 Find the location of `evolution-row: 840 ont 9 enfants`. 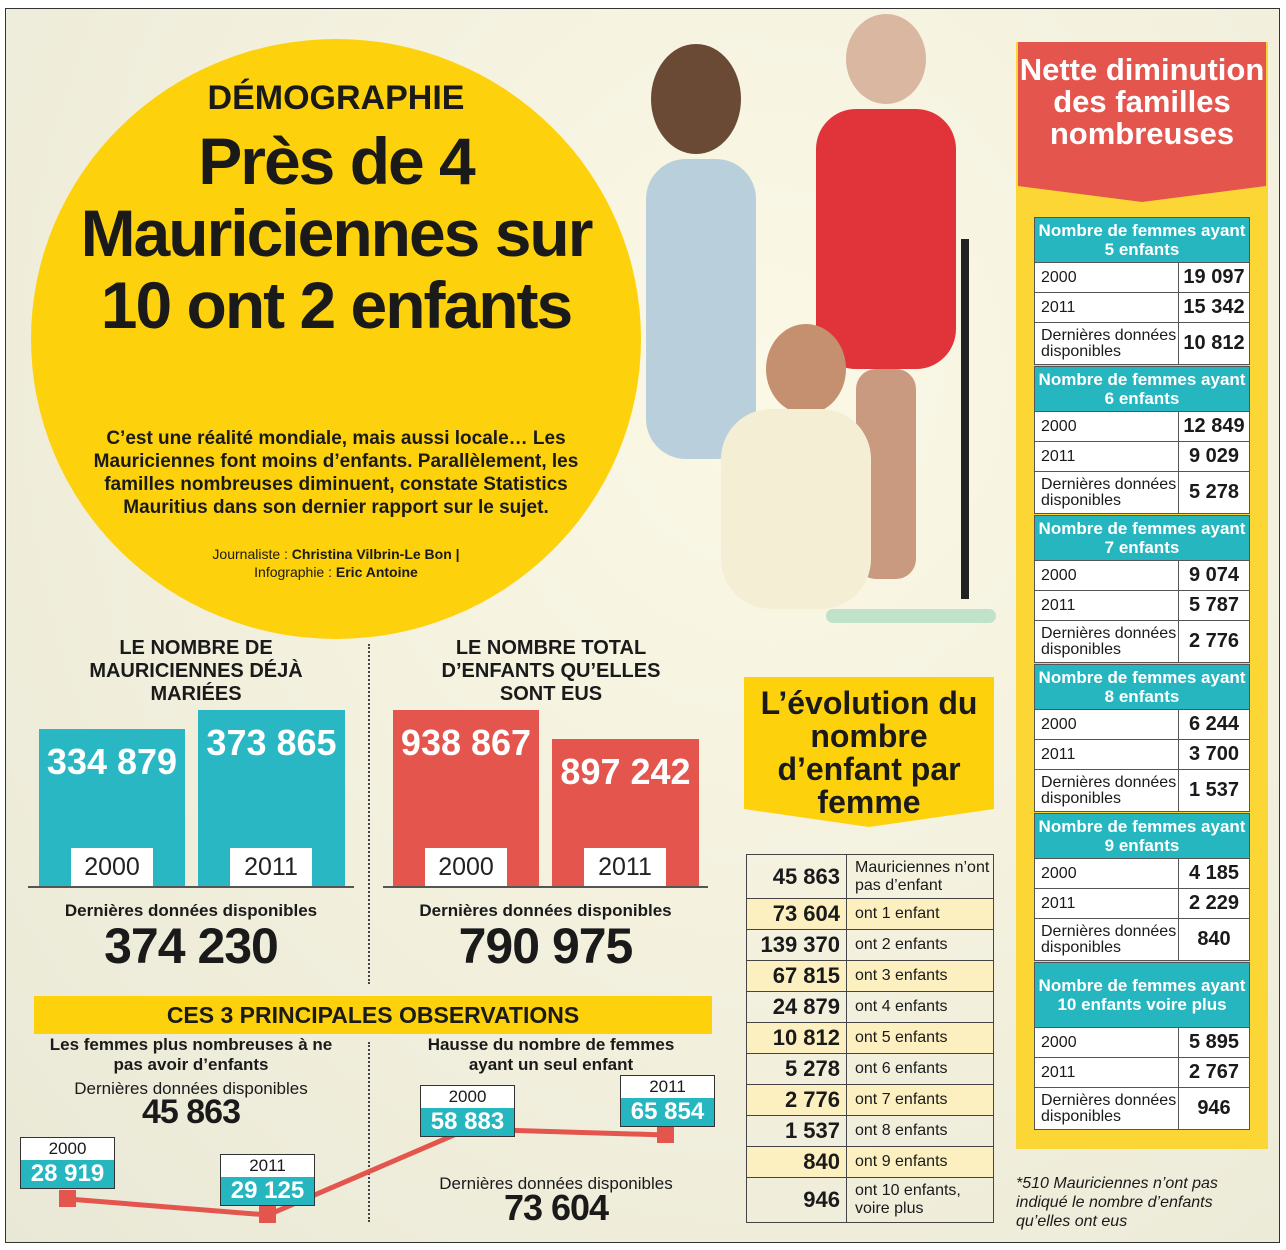

evolution-row: 840 ont 9 enfants is located at coordinates (870, 1162).